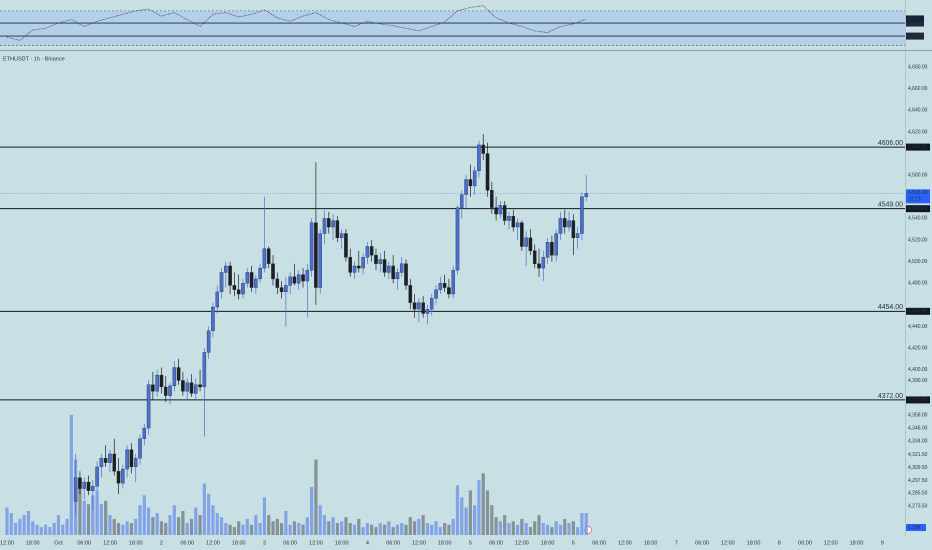  I want to click on y-tick-label: 4,660.00, so click(918, 89).